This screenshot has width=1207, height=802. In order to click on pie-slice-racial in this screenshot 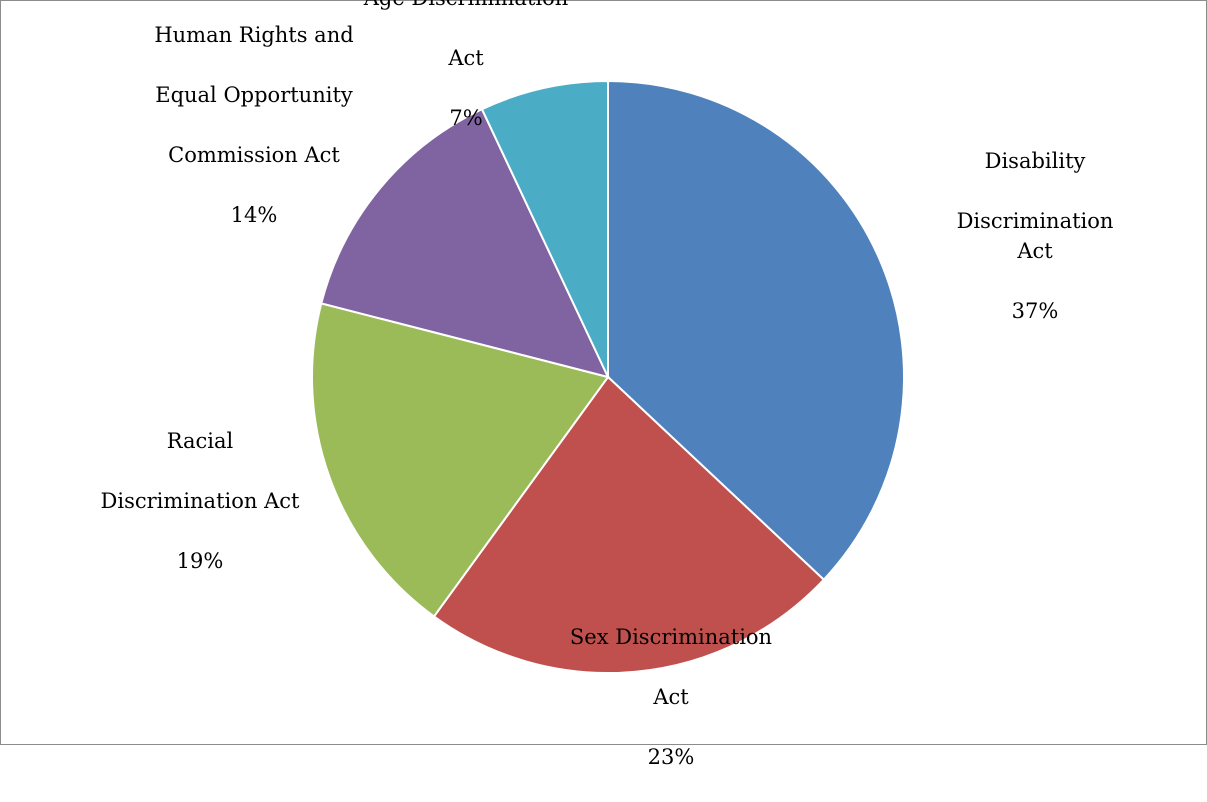, I will do `click(460, 460)`.